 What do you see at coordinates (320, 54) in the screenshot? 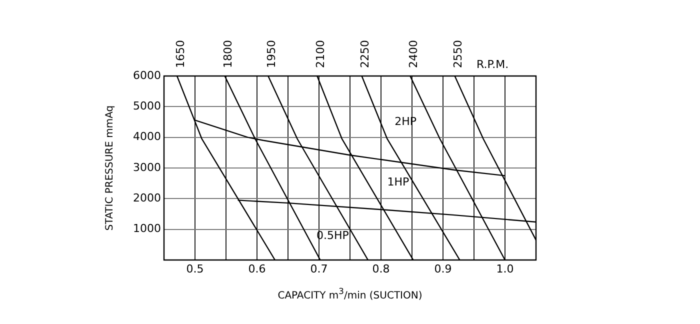
I see `text: 2100` at bounding box center [320, 54].